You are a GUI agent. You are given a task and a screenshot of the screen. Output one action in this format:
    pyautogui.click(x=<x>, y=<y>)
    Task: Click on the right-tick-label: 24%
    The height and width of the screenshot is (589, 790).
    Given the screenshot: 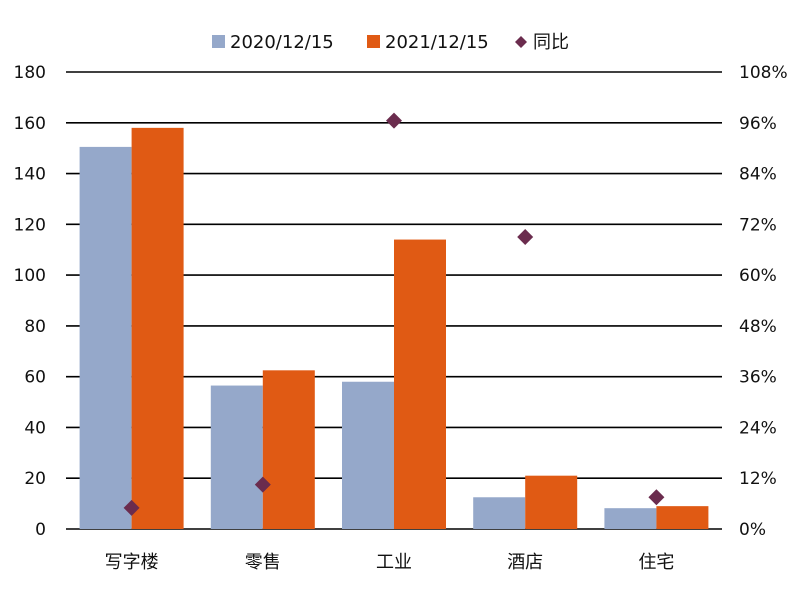 What is the action you would take?
    pyautogui.click(x=758, y=428)
    